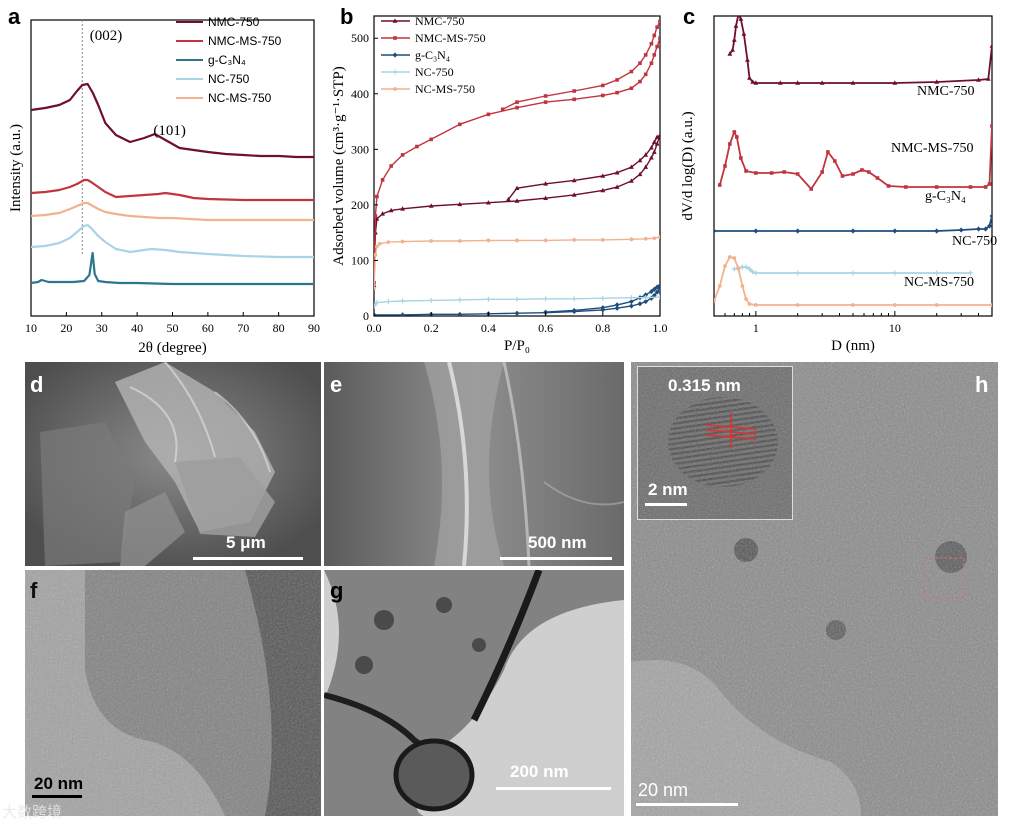  I want to click on series-line-nmc-750-adsorption, so click(517, 210).